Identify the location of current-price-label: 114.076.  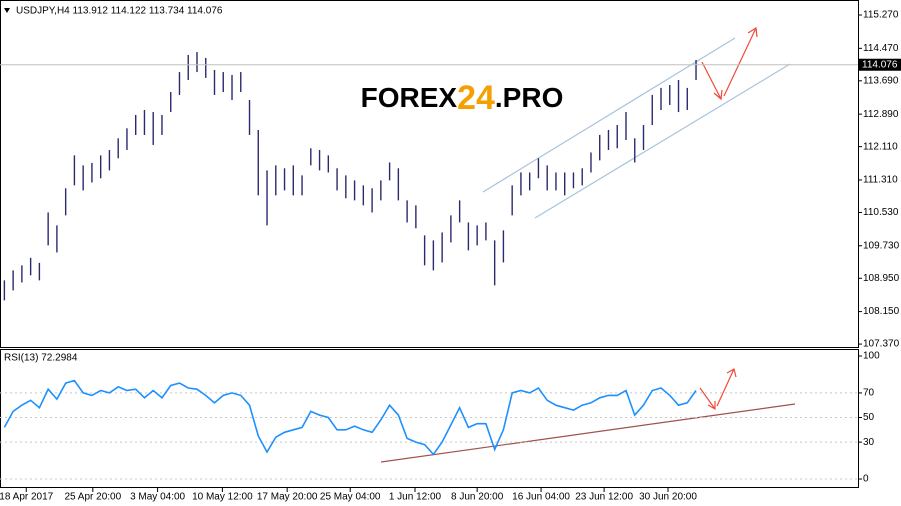
(880, 64).